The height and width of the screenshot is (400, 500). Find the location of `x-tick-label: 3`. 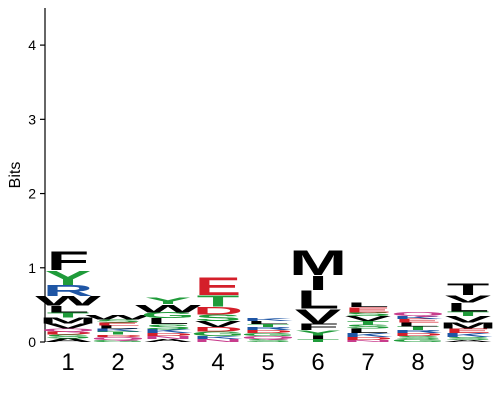

x-tick-label: 3 is located at coordinates (167, 362).